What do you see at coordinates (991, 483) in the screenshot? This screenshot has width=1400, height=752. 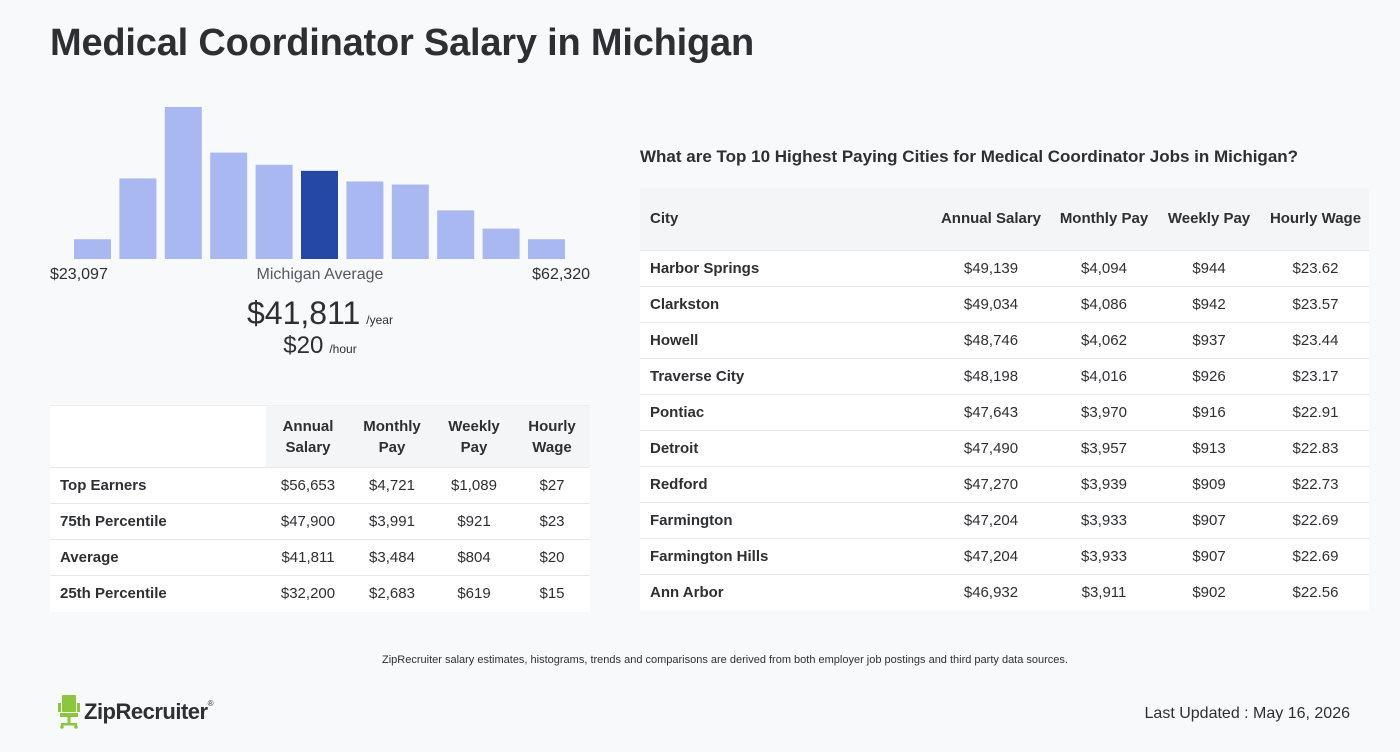 I see `city-annual: $47,270` at bounding box center [991, 483].